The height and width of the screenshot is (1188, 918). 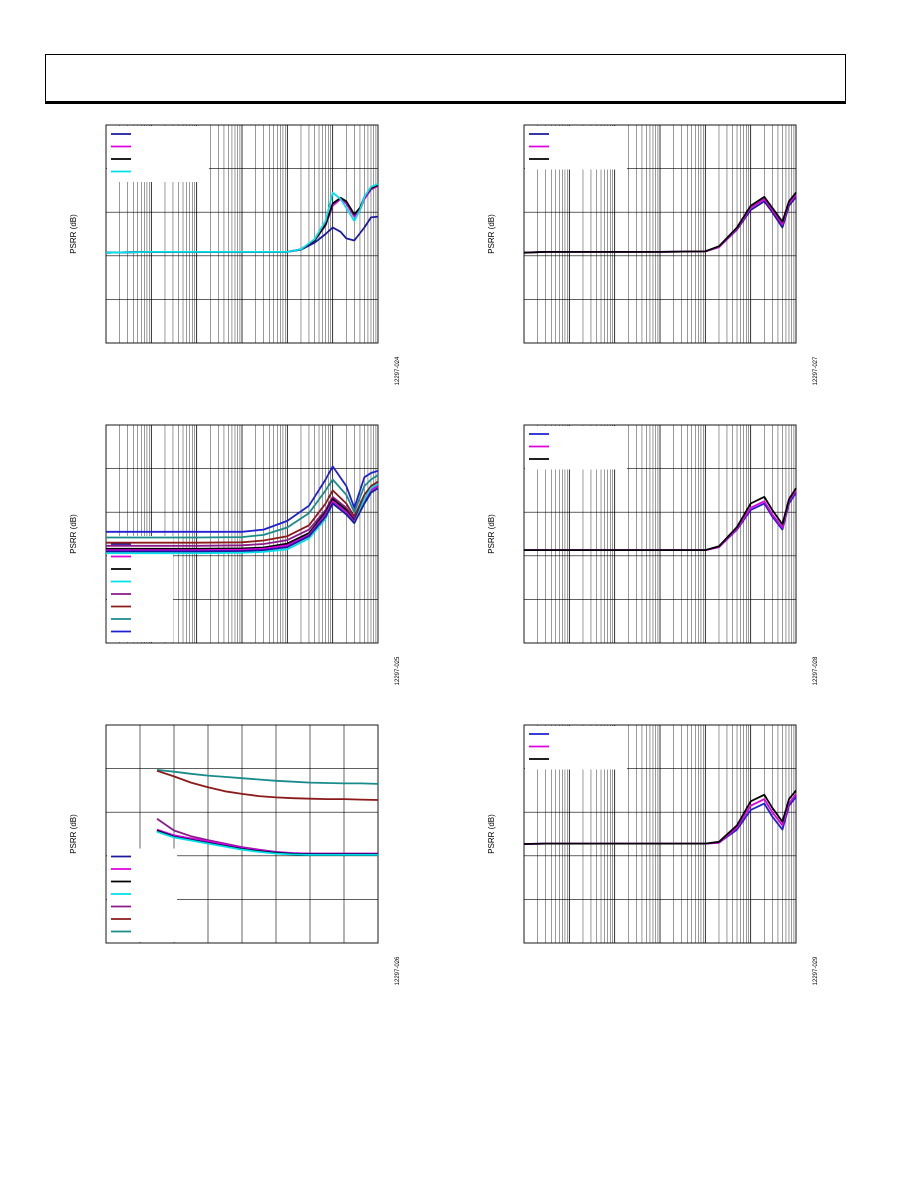 I want to click on chart-top-right: PSRR (dB) 12297-027, so click(x=653, y=254).